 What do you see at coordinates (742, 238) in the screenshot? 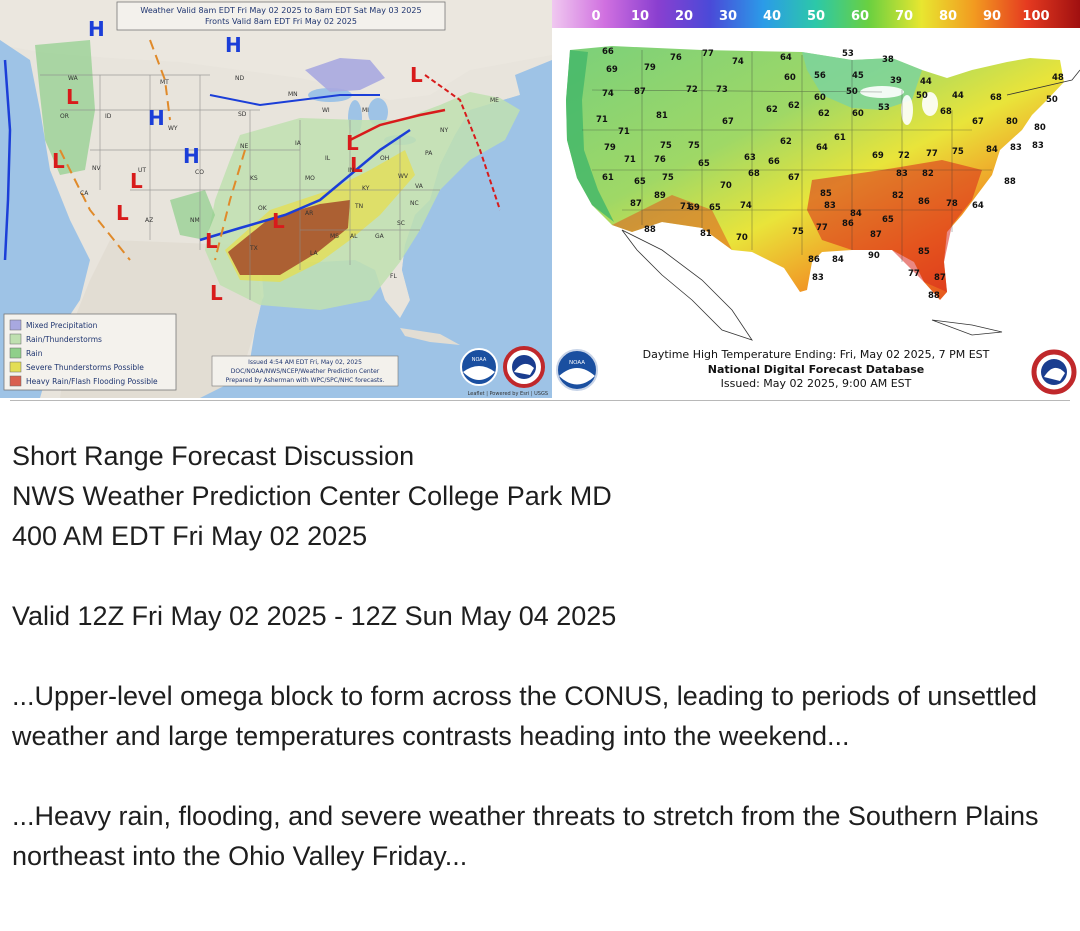
I see `temperature-label: 70` at bounding box center [742, 238].